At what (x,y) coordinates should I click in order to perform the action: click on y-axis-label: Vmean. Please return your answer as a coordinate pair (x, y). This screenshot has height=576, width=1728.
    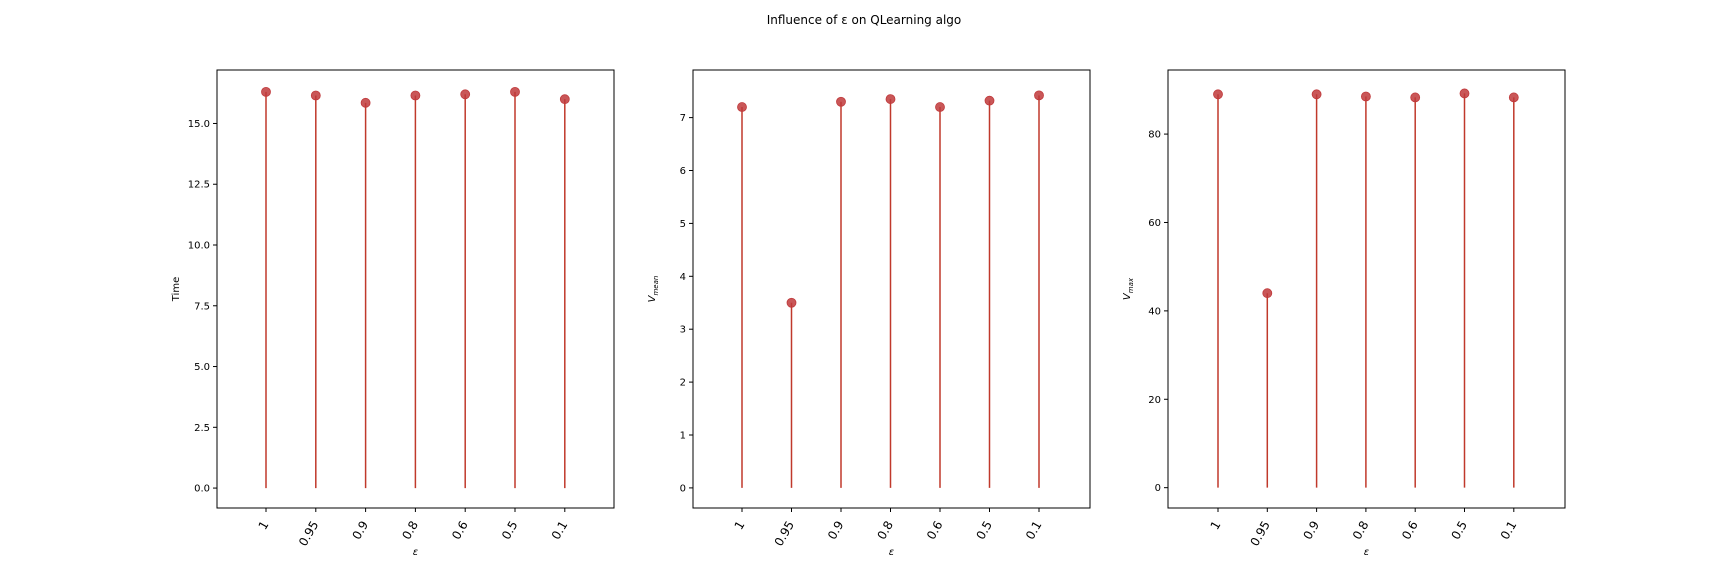
    Looking at the image, I should click on (653, 289).